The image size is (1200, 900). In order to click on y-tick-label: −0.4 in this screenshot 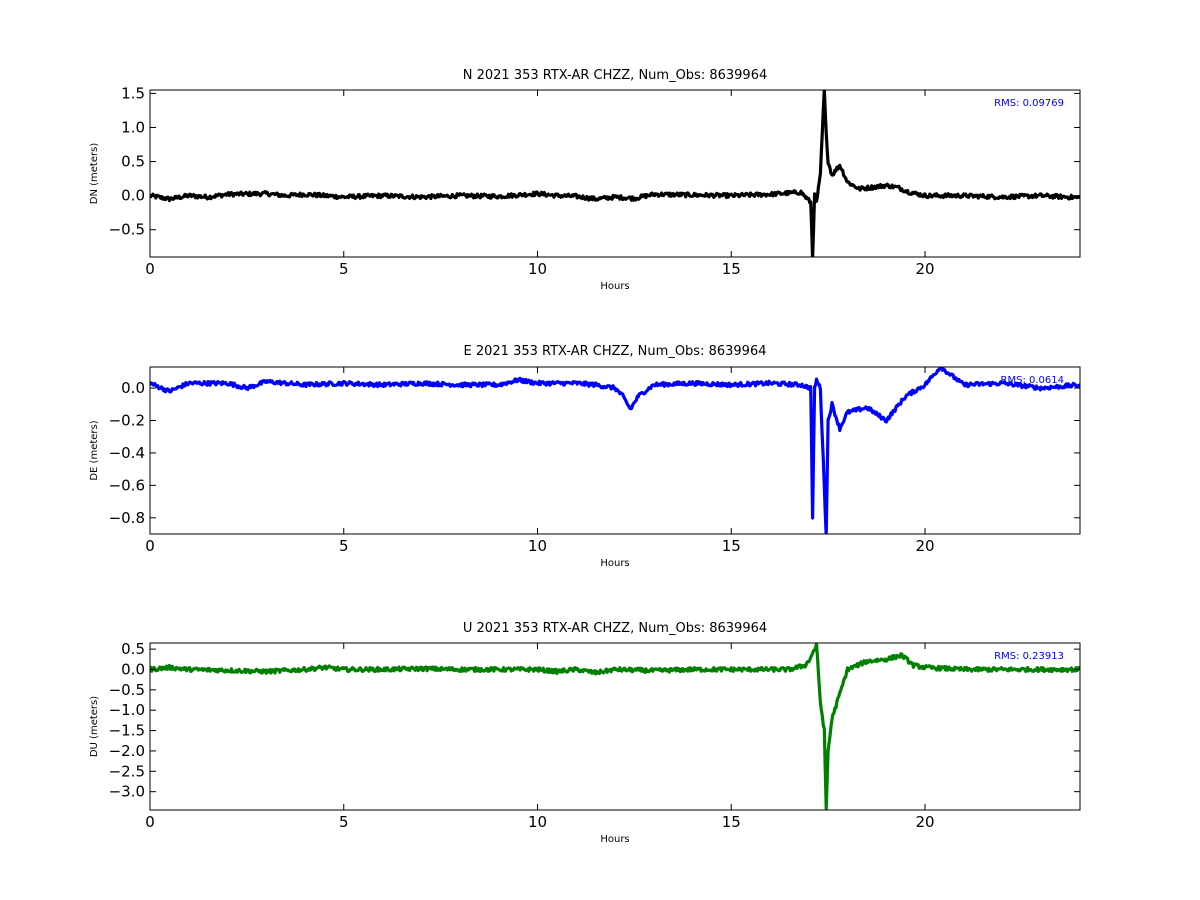, I will do `click(127, 453)`.